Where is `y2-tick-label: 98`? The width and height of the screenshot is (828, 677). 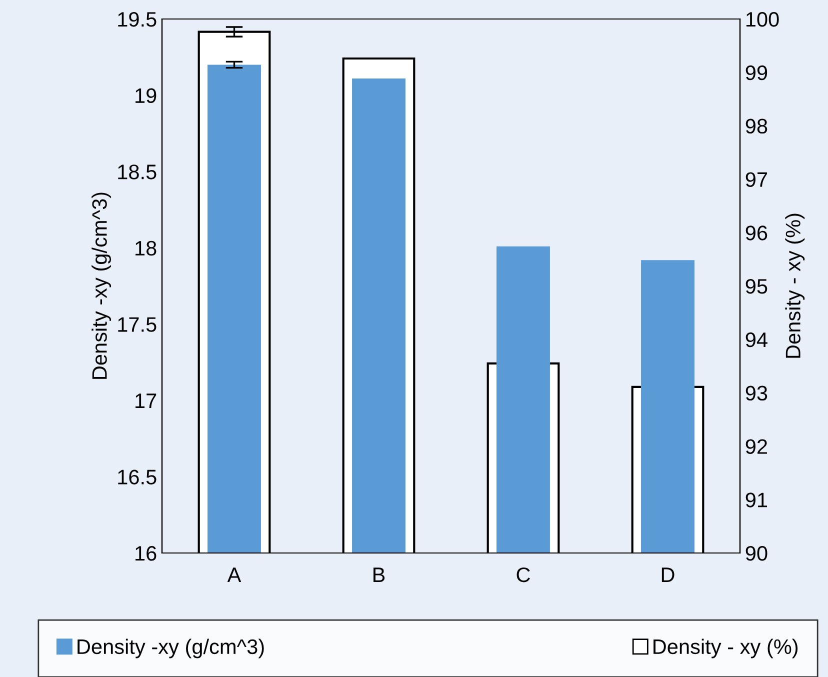
y2-tick-label: 98 is located at coordinates (757, 126).